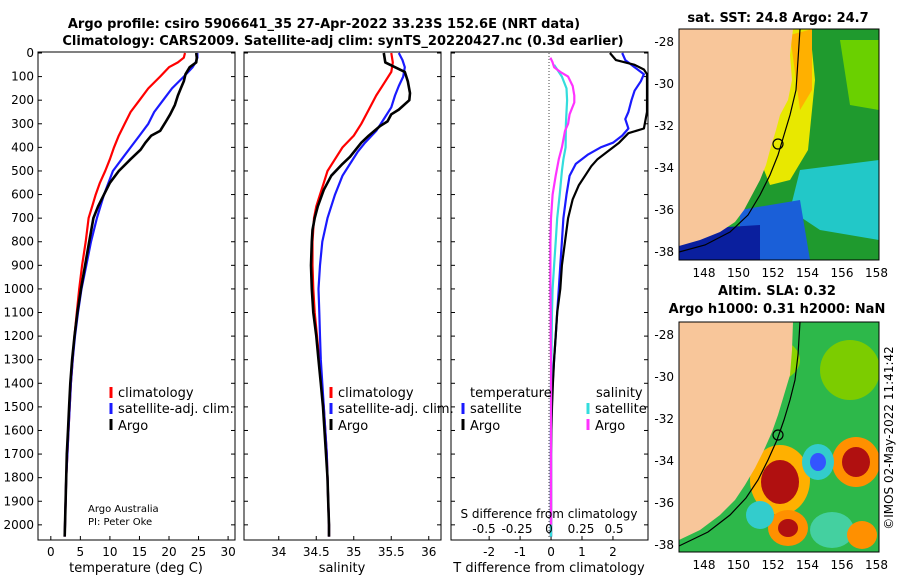 This screenshot has height=580, width=900. I want to click on map-sst-title: sat. SST: 24.8 Argo: 24.7, so click(777, 18).